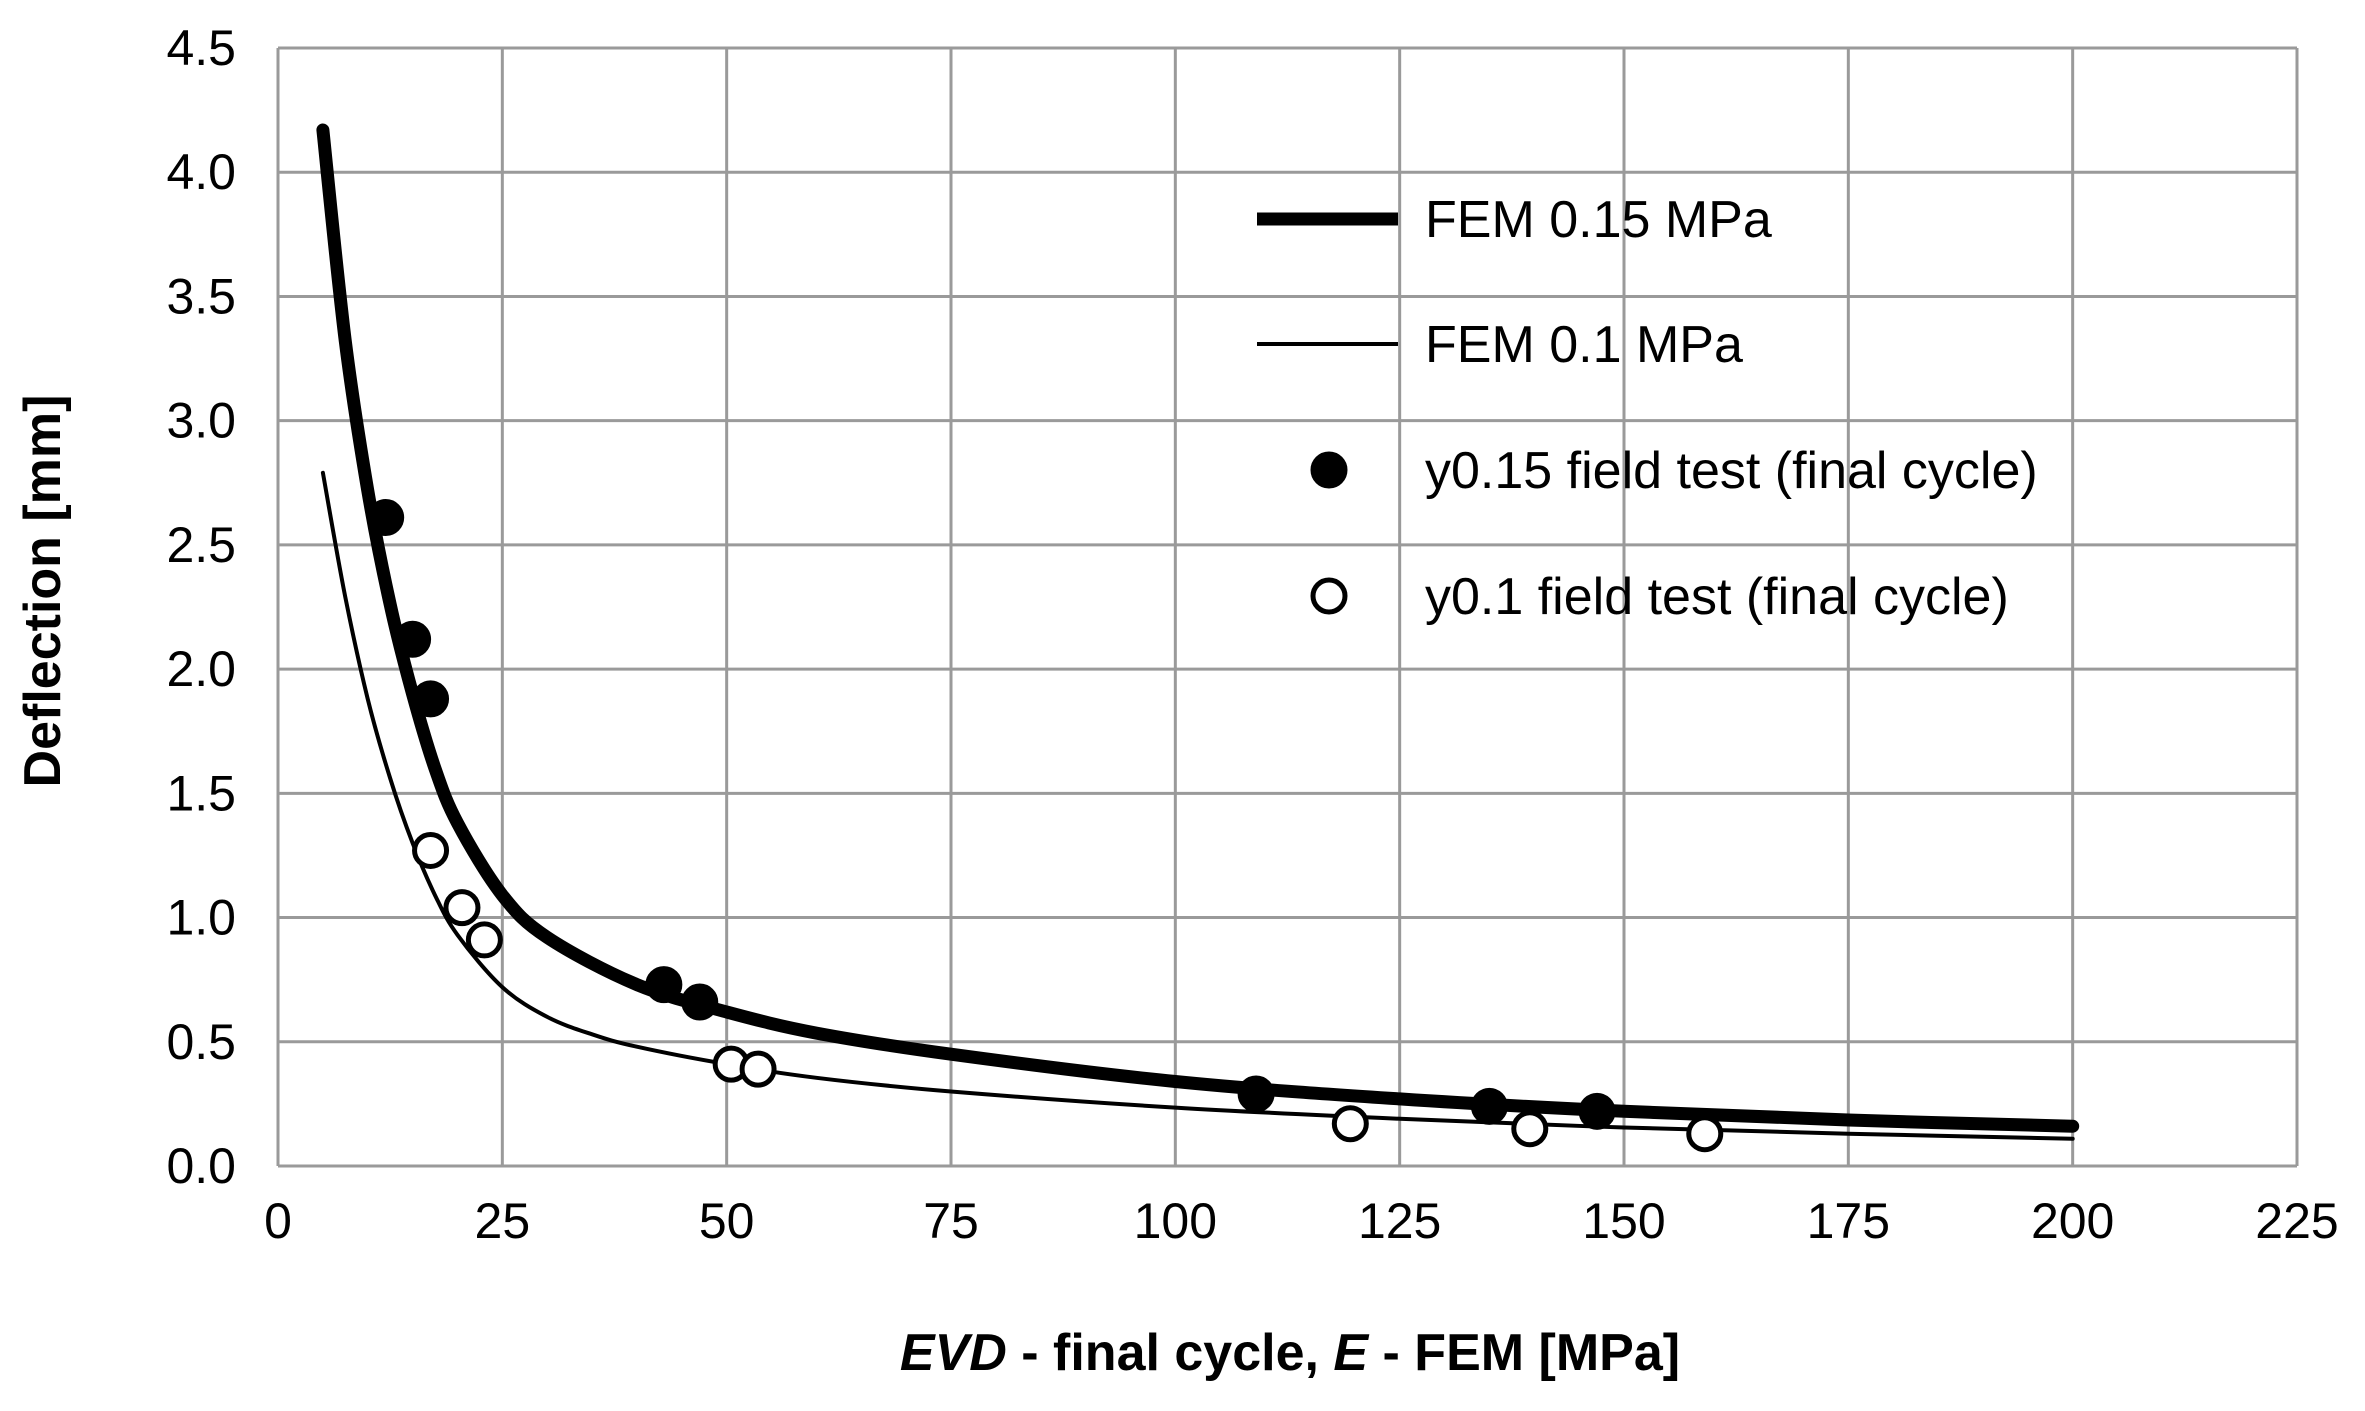  I want to click on x-tick-label: 200, so click(2072, 1221).